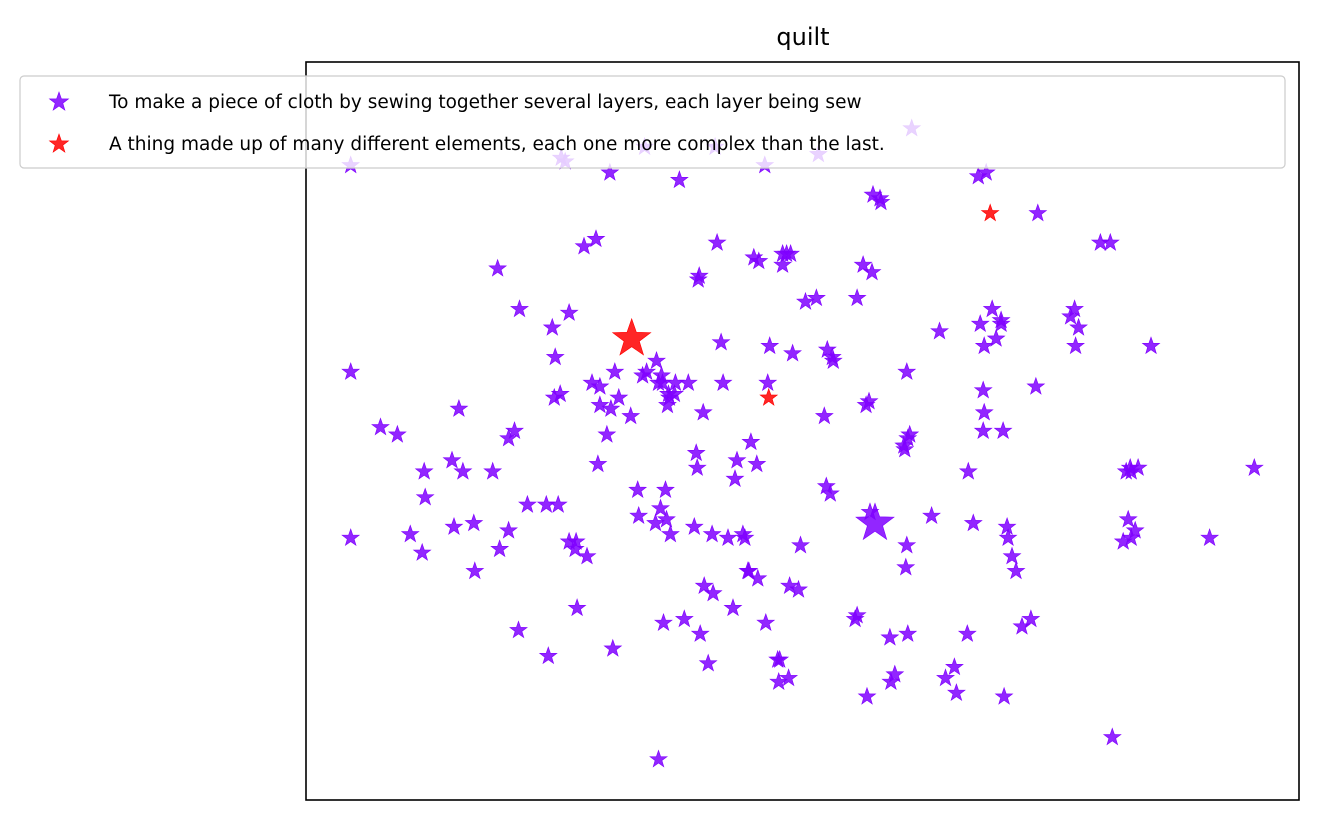 This screenshot has height=821, width=1318. I want to click on legend-box, so click(652, 122).